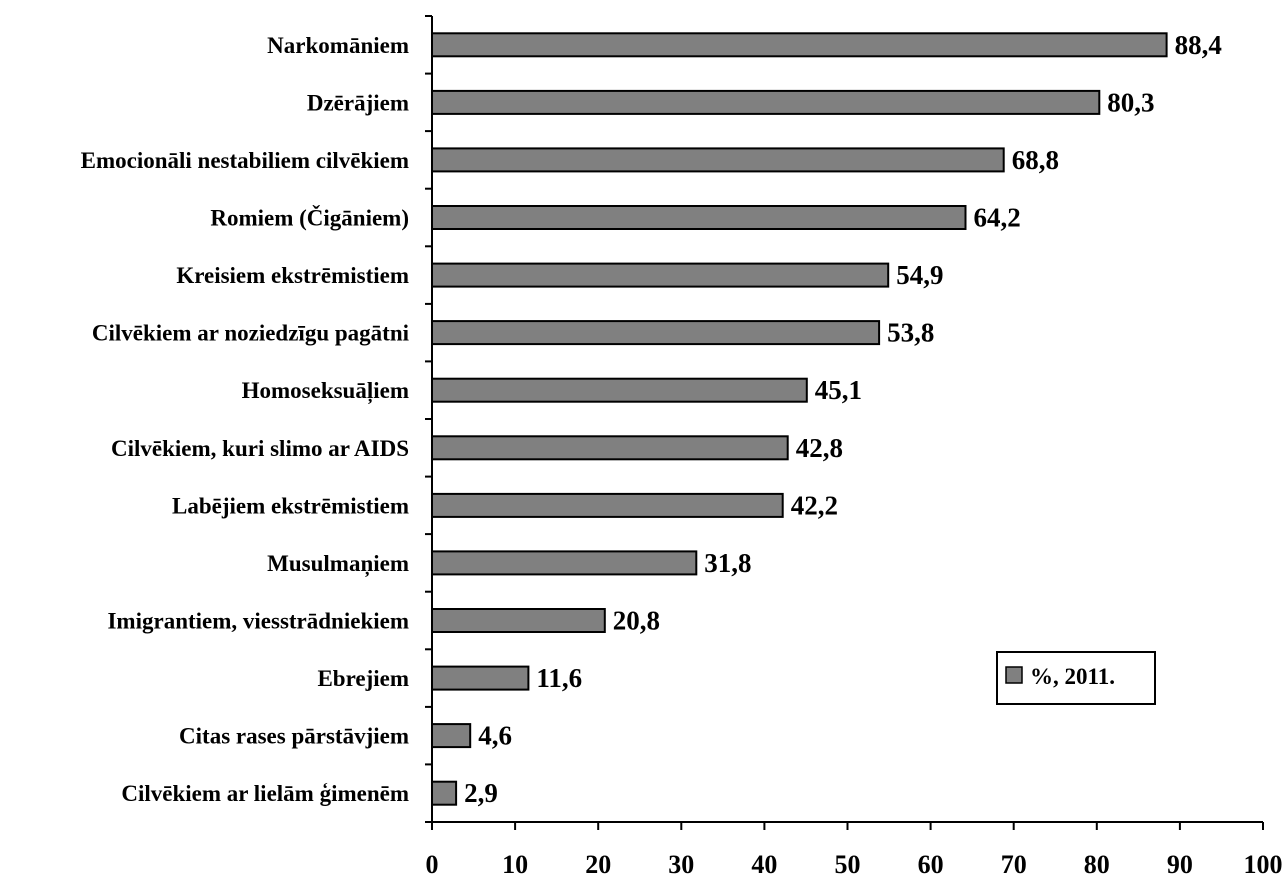  What do you see at coordinates (1014, 864) in the screenshot?
I see `x-tick-label: 70` at bounding box center [1014, 864].